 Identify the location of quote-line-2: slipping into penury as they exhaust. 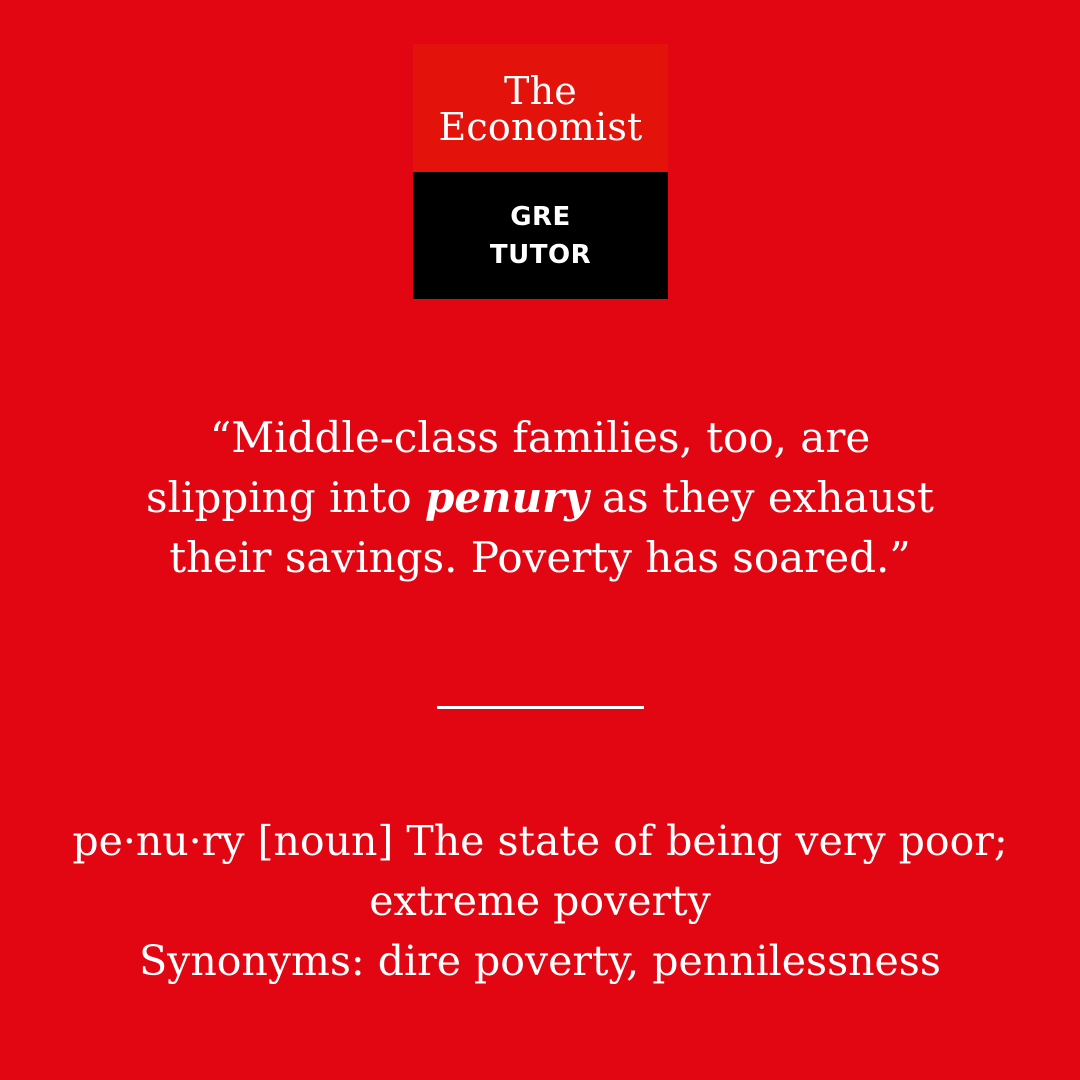
(540, 498).